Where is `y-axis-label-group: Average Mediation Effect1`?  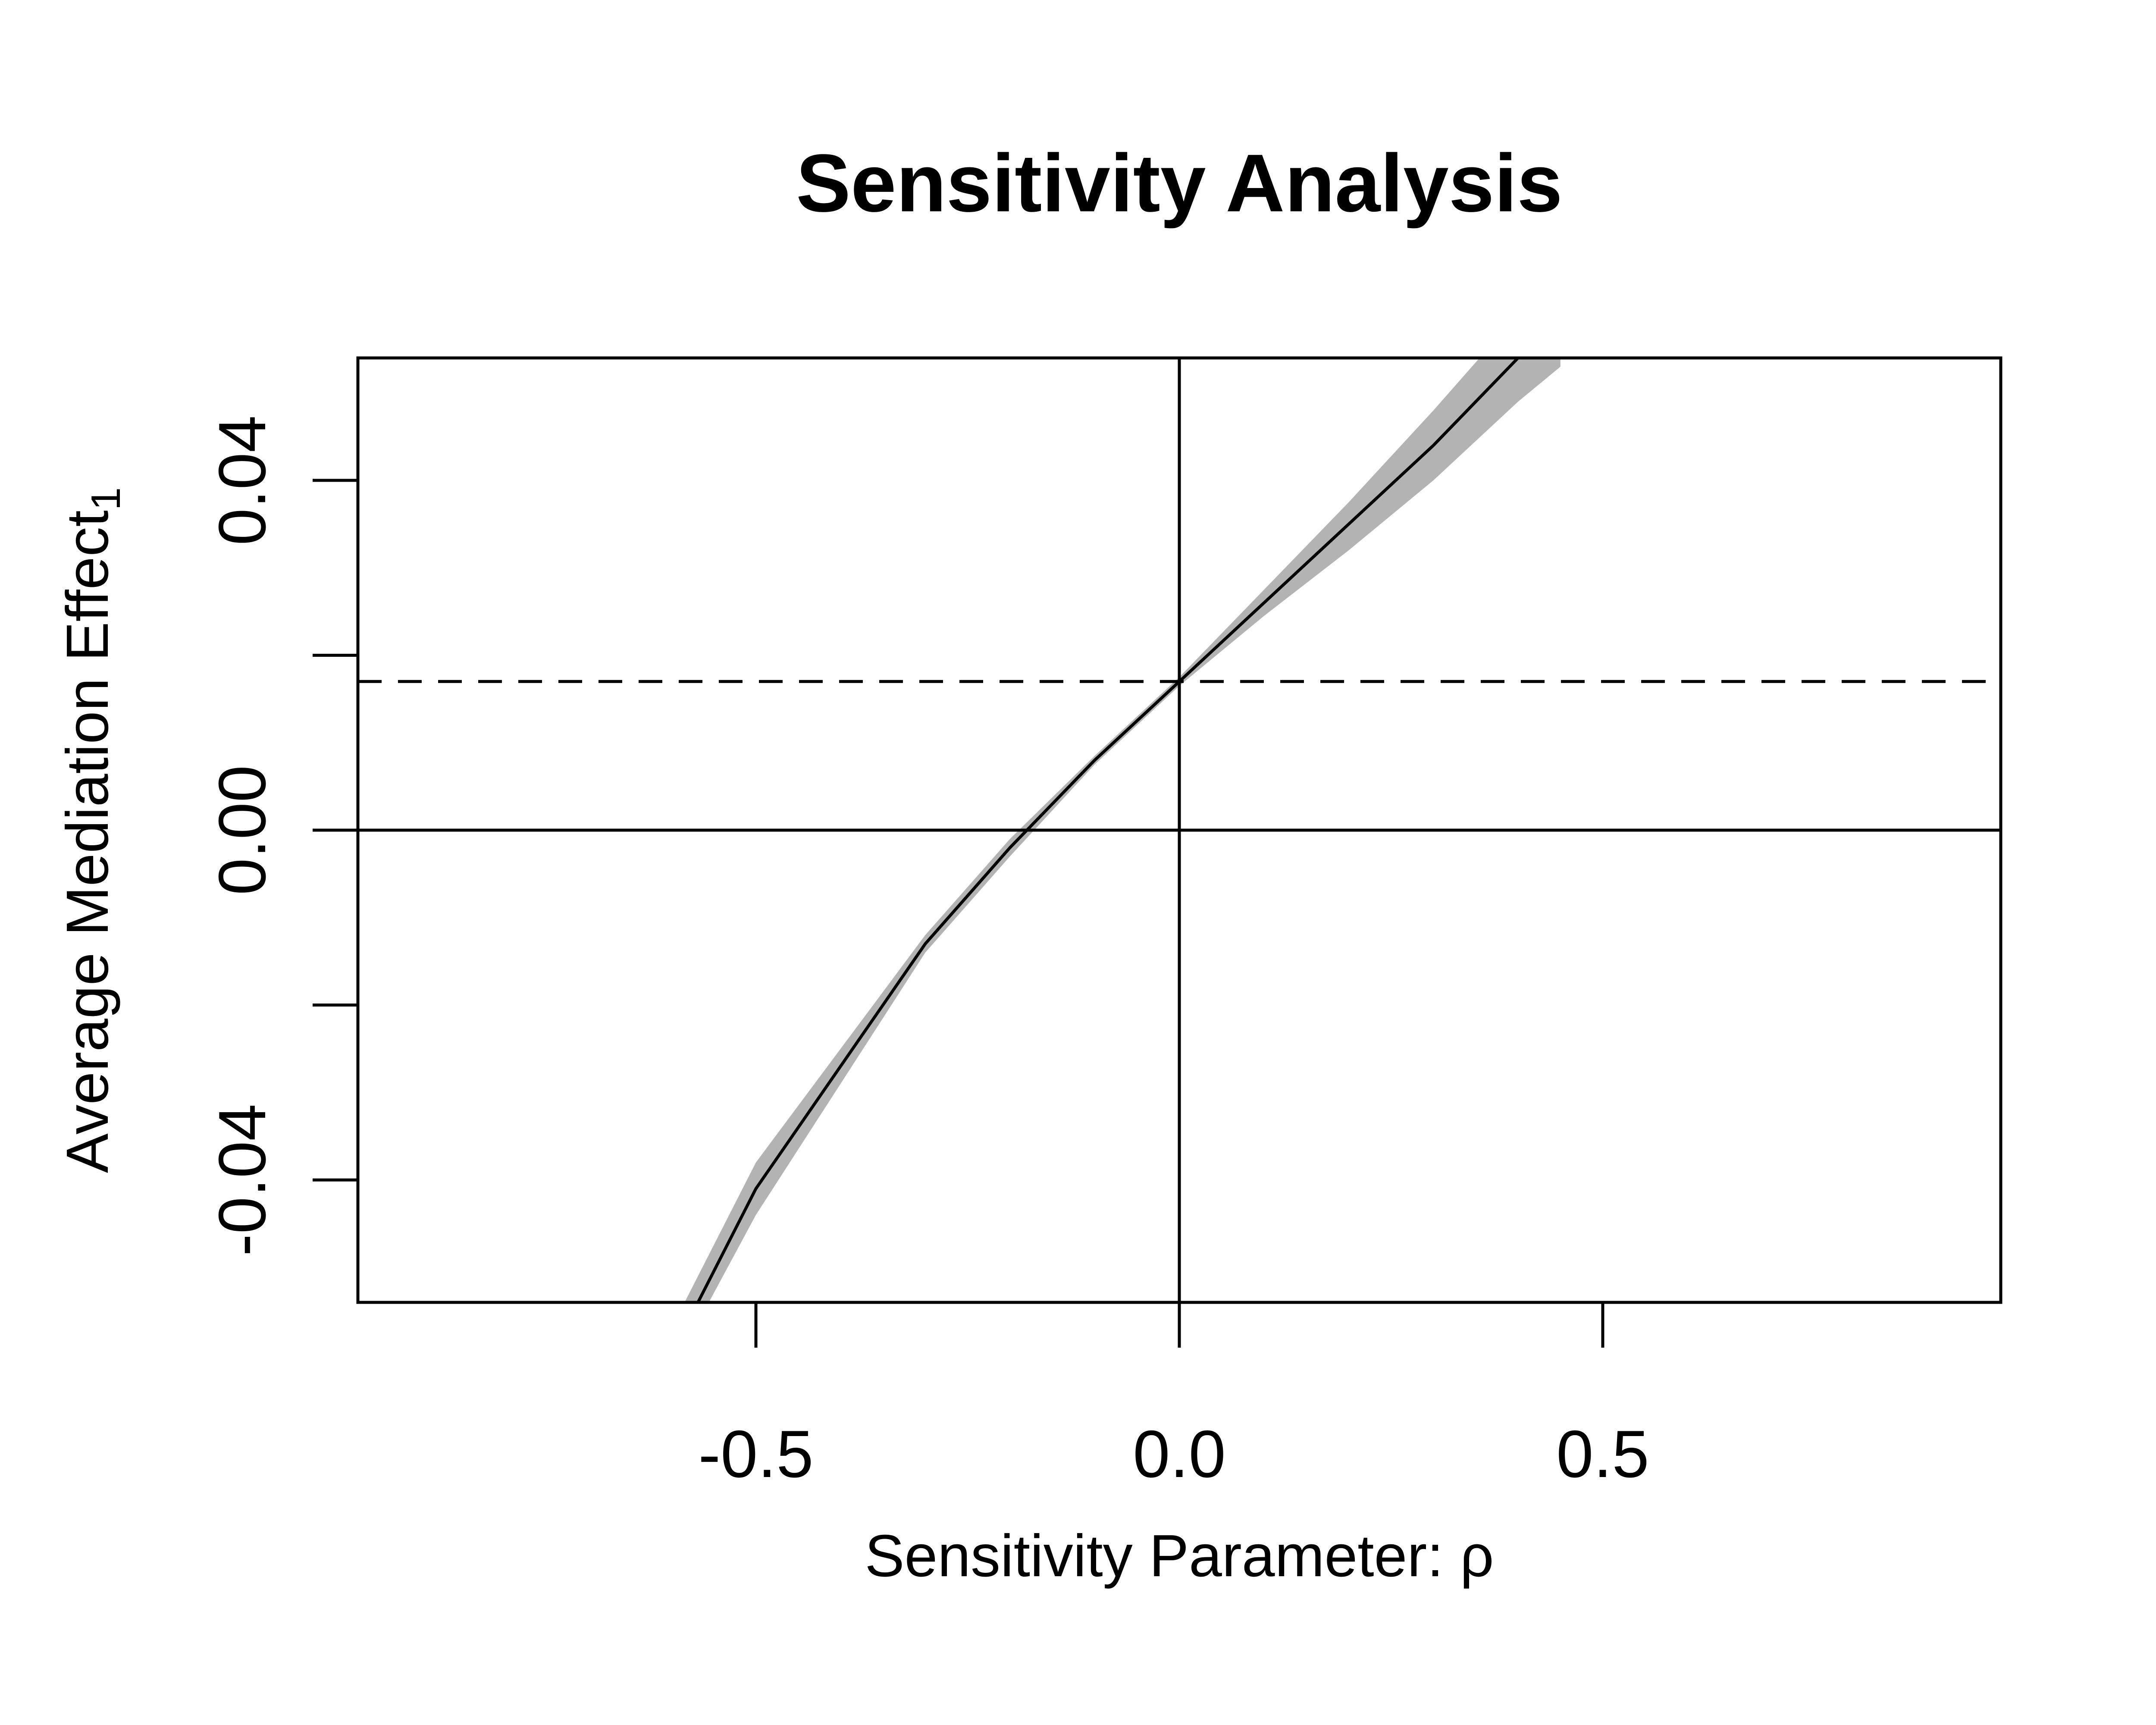 y-axis-label-group: Average Mediation Effect1 is located at coordinates (91, 830).